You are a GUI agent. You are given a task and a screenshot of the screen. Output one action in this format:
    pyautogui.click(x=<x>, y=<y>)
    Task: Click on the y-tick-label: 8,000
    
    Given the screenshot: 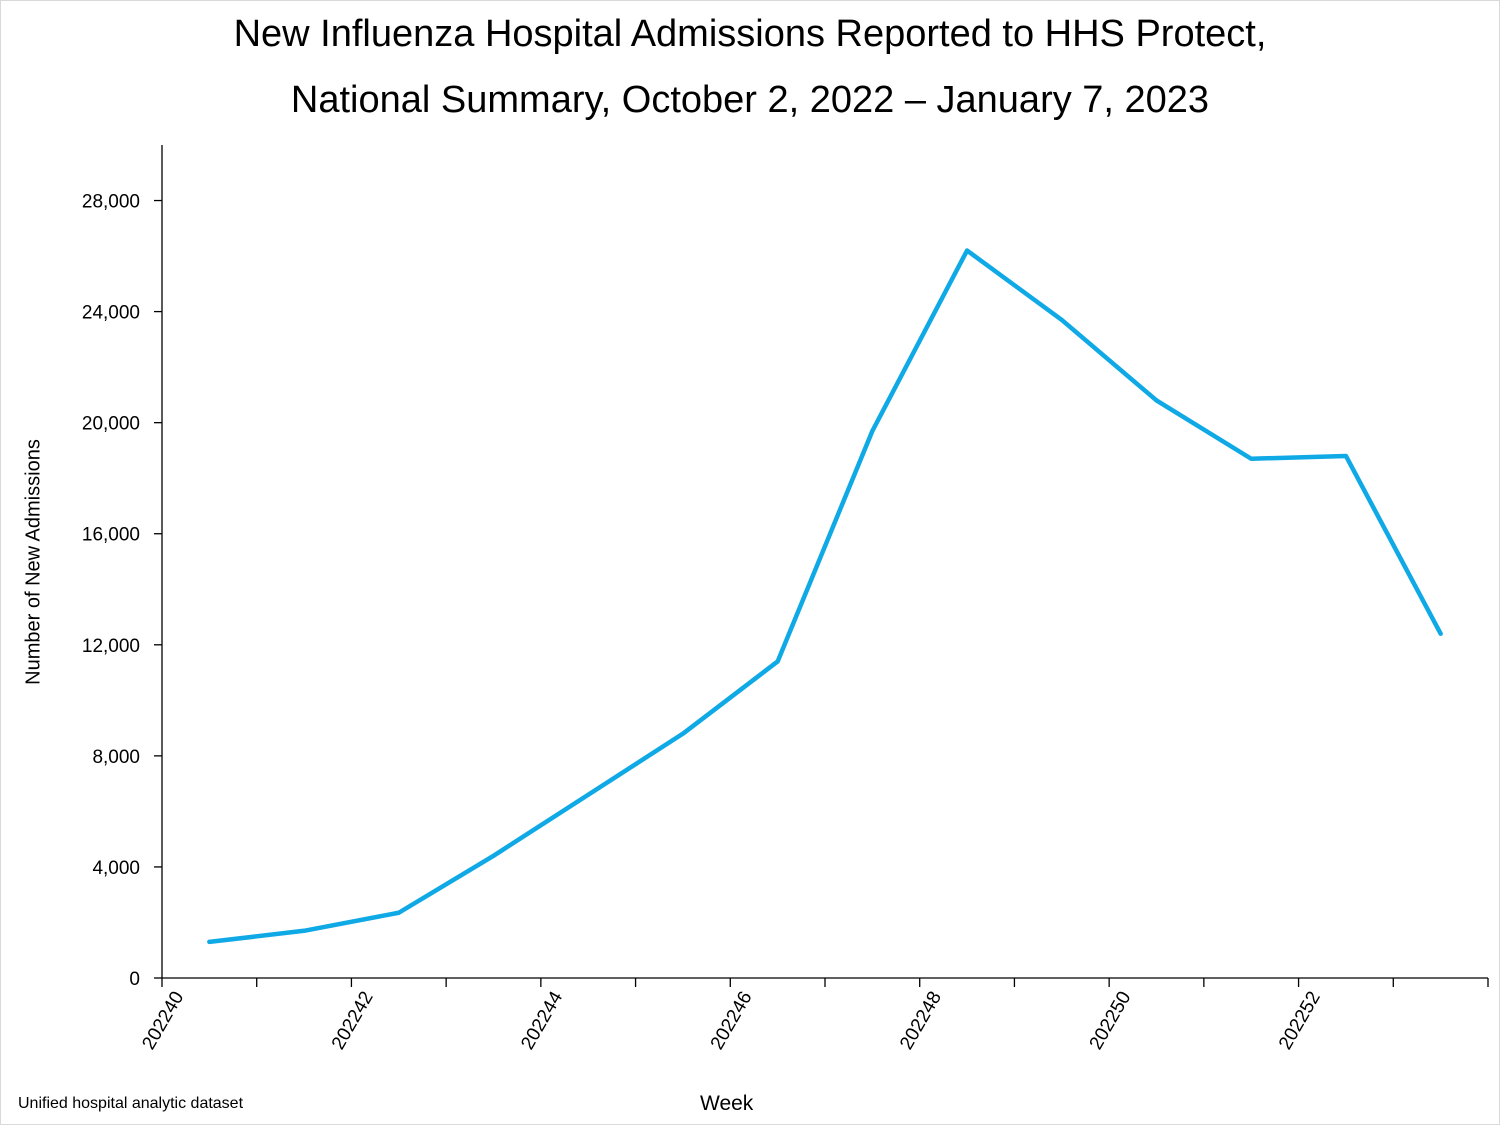 What is the action you would take?
    pyautogui.click(x=116, y=757)
    